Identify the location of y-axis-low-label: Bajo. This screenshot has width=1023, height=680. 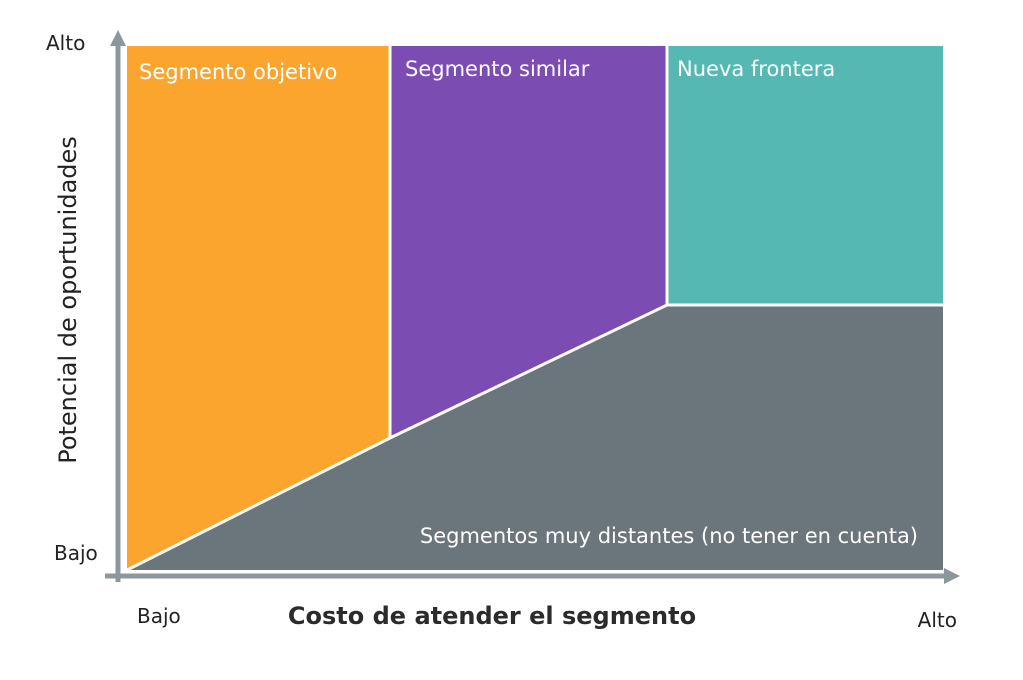
(76, 553).